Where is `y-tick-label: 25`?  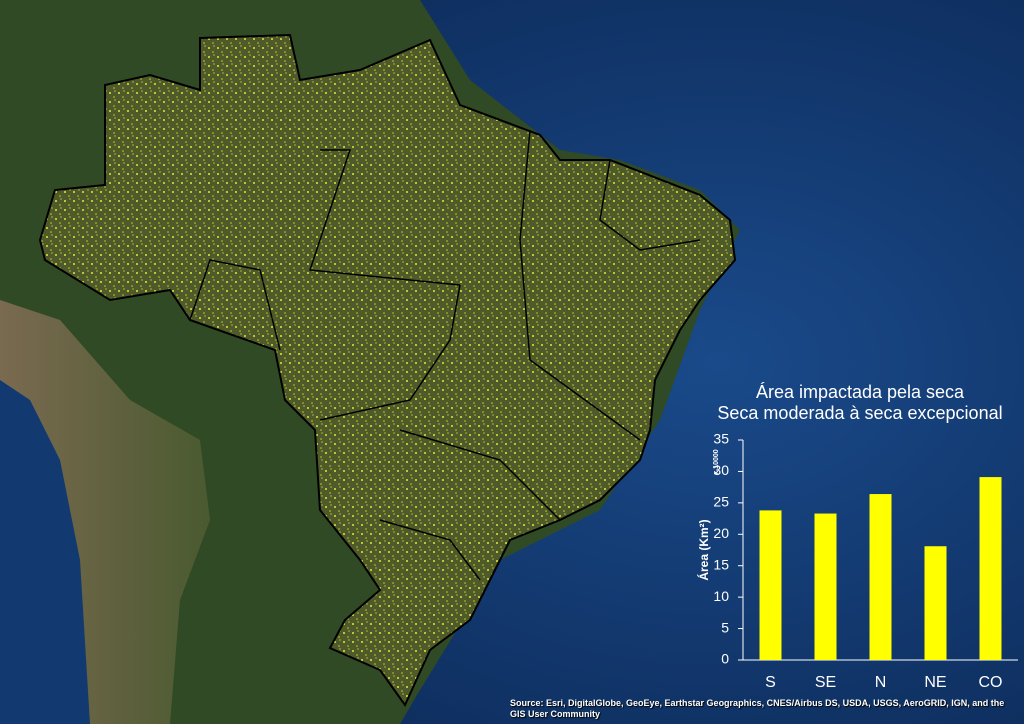
y-tick-label: 25 is located at coordinates (721, 502).